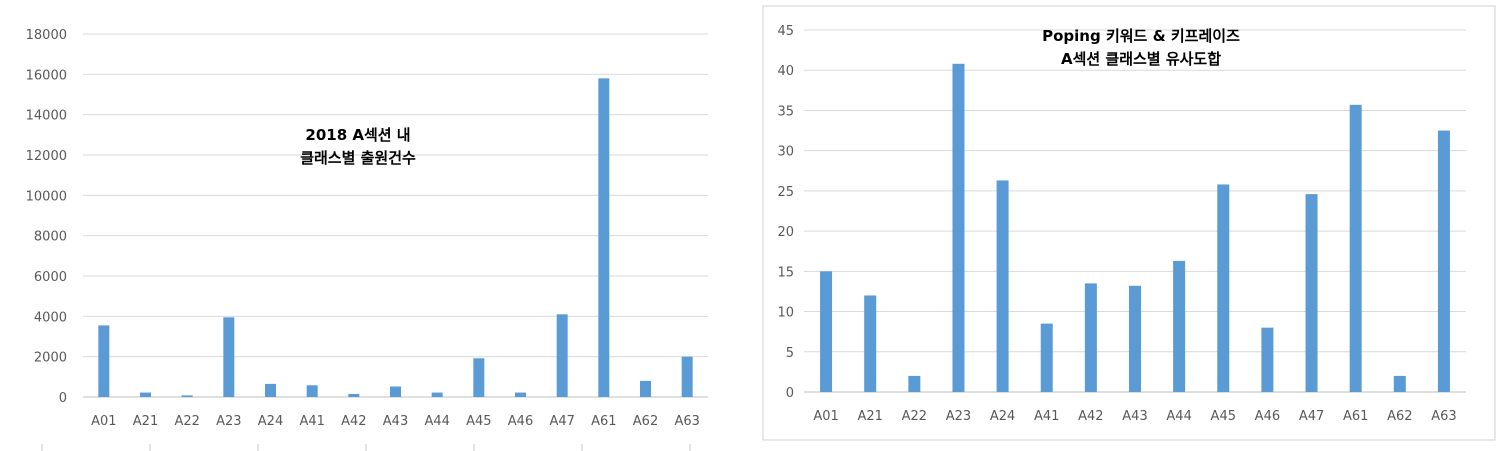 This screenshot has height=451, width=1505. I want to click on y-tick-label: 35, so click(785, 111).